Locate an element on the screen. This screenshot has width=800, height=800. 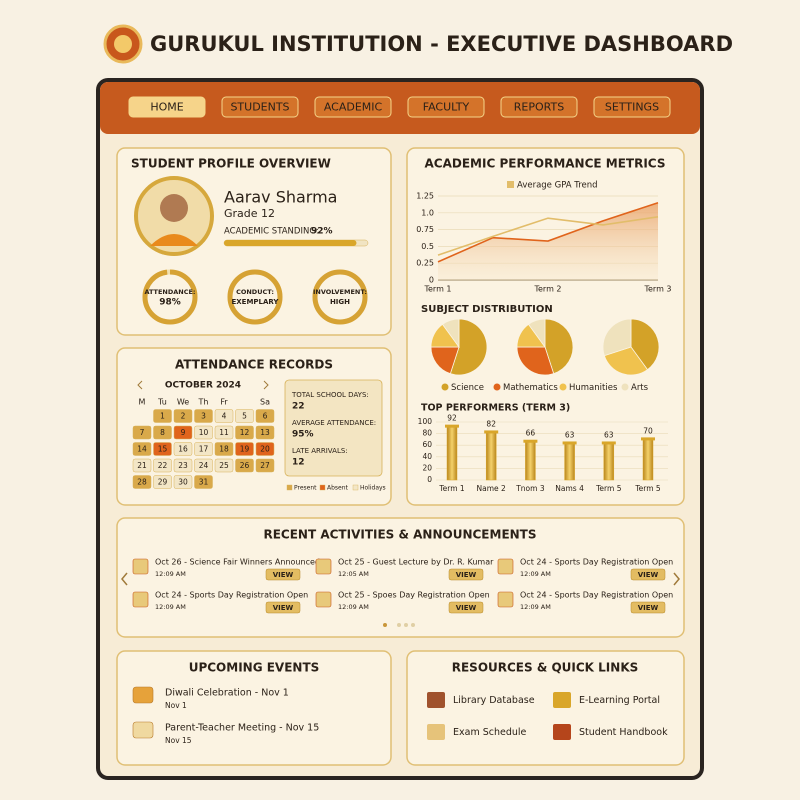
nav-label: REPORTS is located at coordinates (539, 107).